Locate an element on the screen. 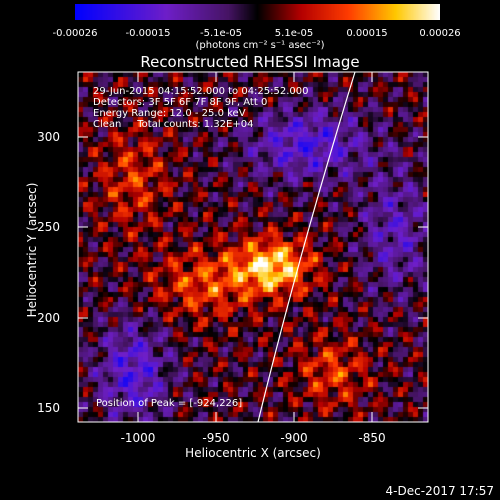 The height and width of the screenshot is (500, 500). x-tick-label: -900 is located at coordinates (294, 438).